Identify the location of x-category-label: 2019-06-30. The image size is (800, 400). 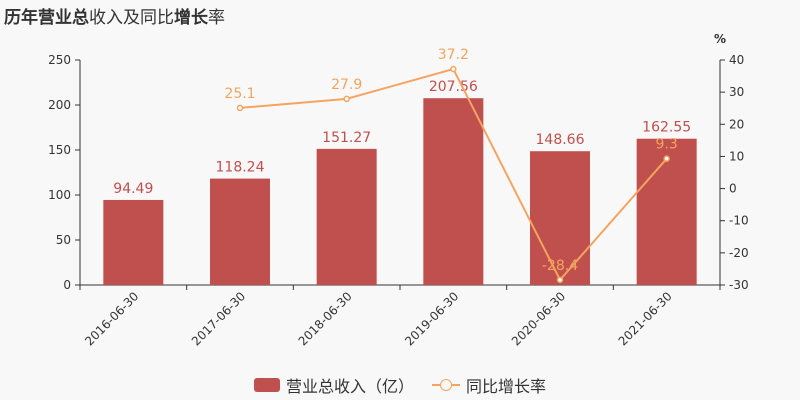
(431, 318).